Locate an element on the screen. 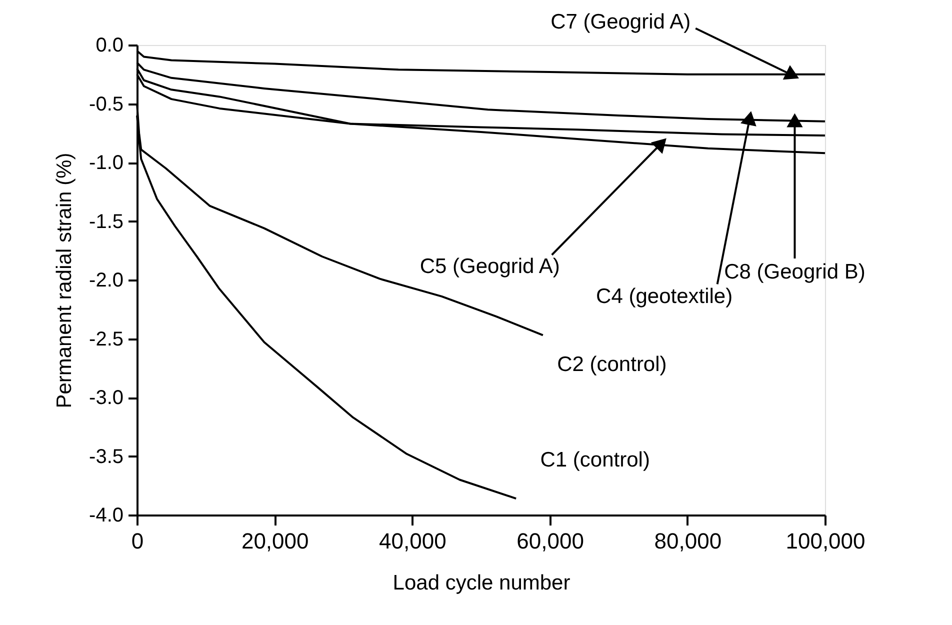  x-tick-label: 80,000 is located at coordinates (688, 541).